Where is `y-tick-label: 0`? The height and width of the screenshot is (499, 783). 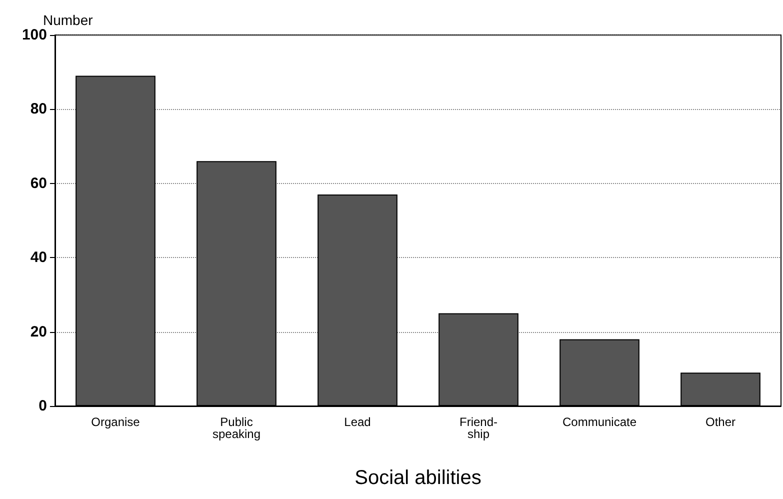
y-tick-label: 0 is located at coordinates (42, 406).